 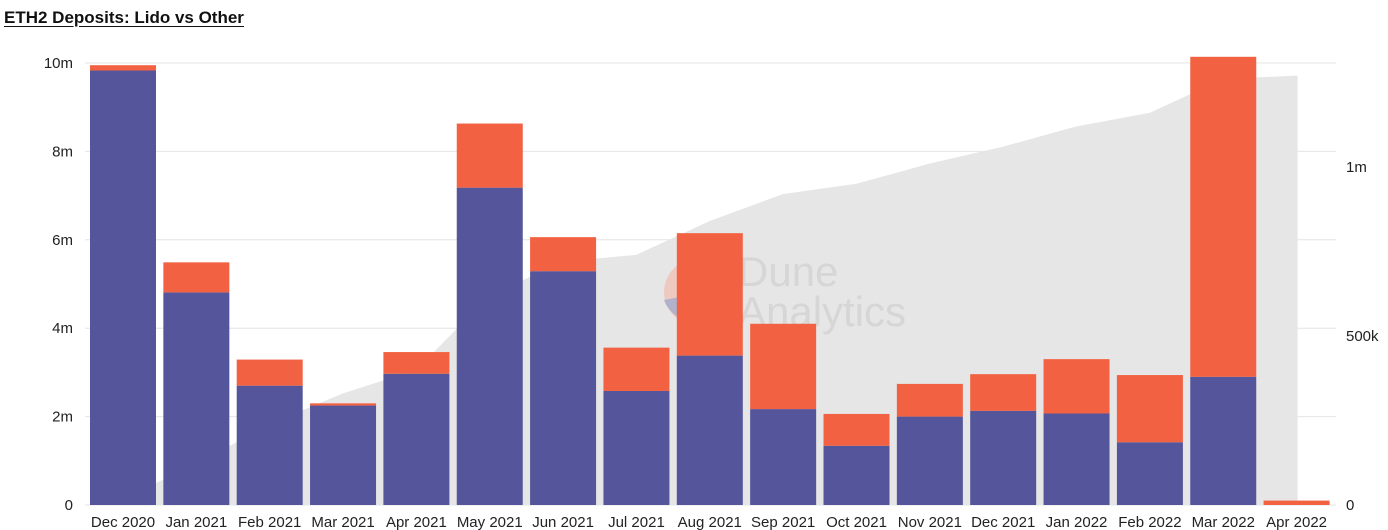 I want to click on x-tick-label: Mar 2021, so click(x=342, y=522).